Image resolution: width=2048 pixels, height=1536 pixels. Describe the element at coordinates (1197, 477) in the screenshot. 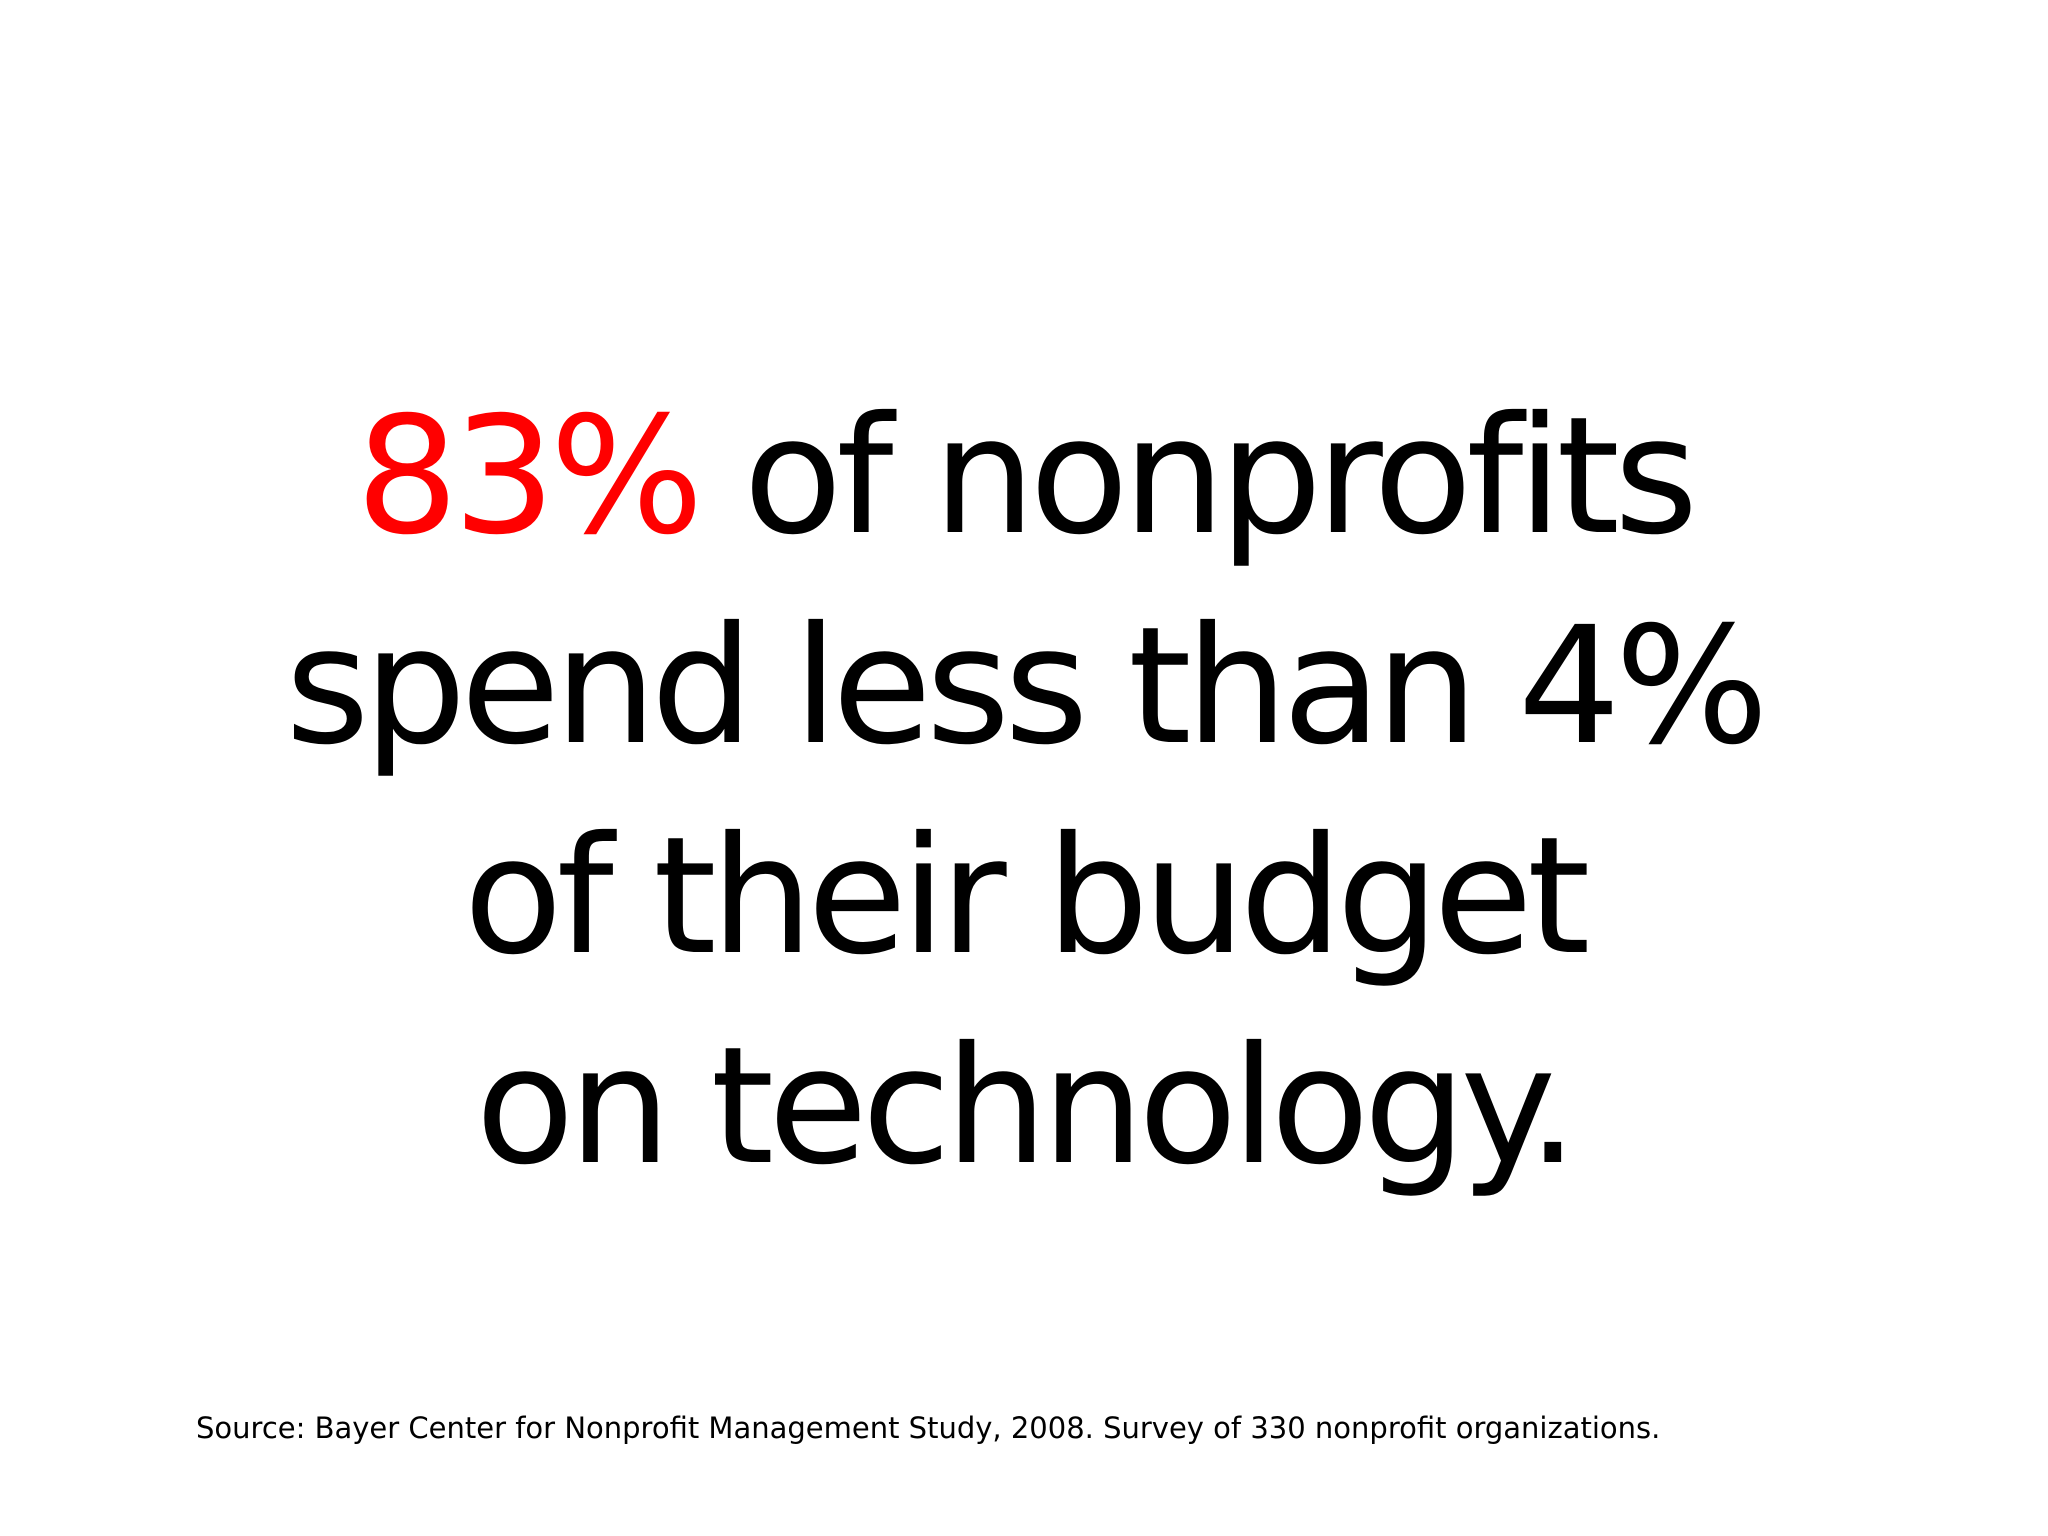

I see `headline-line-1-text: of nonprofits` at that location.